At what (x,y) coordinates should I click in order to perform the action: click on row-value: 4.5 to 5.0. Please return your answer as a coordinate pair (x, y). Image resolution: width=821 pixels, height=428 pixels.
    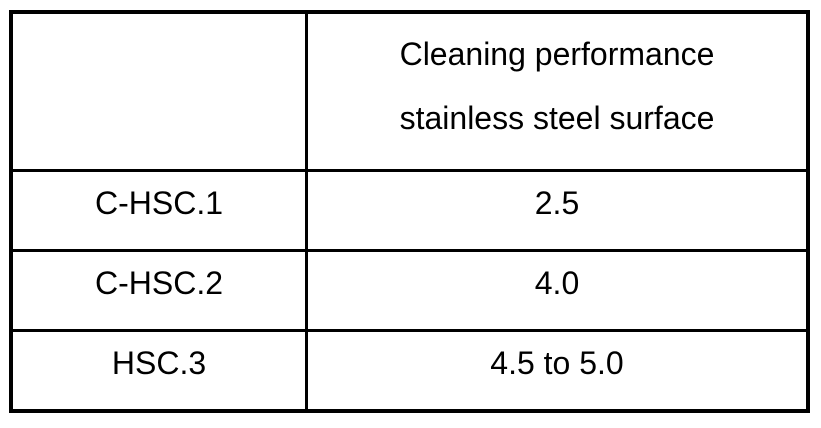
    Looking at the image, I should click on (557, 363).